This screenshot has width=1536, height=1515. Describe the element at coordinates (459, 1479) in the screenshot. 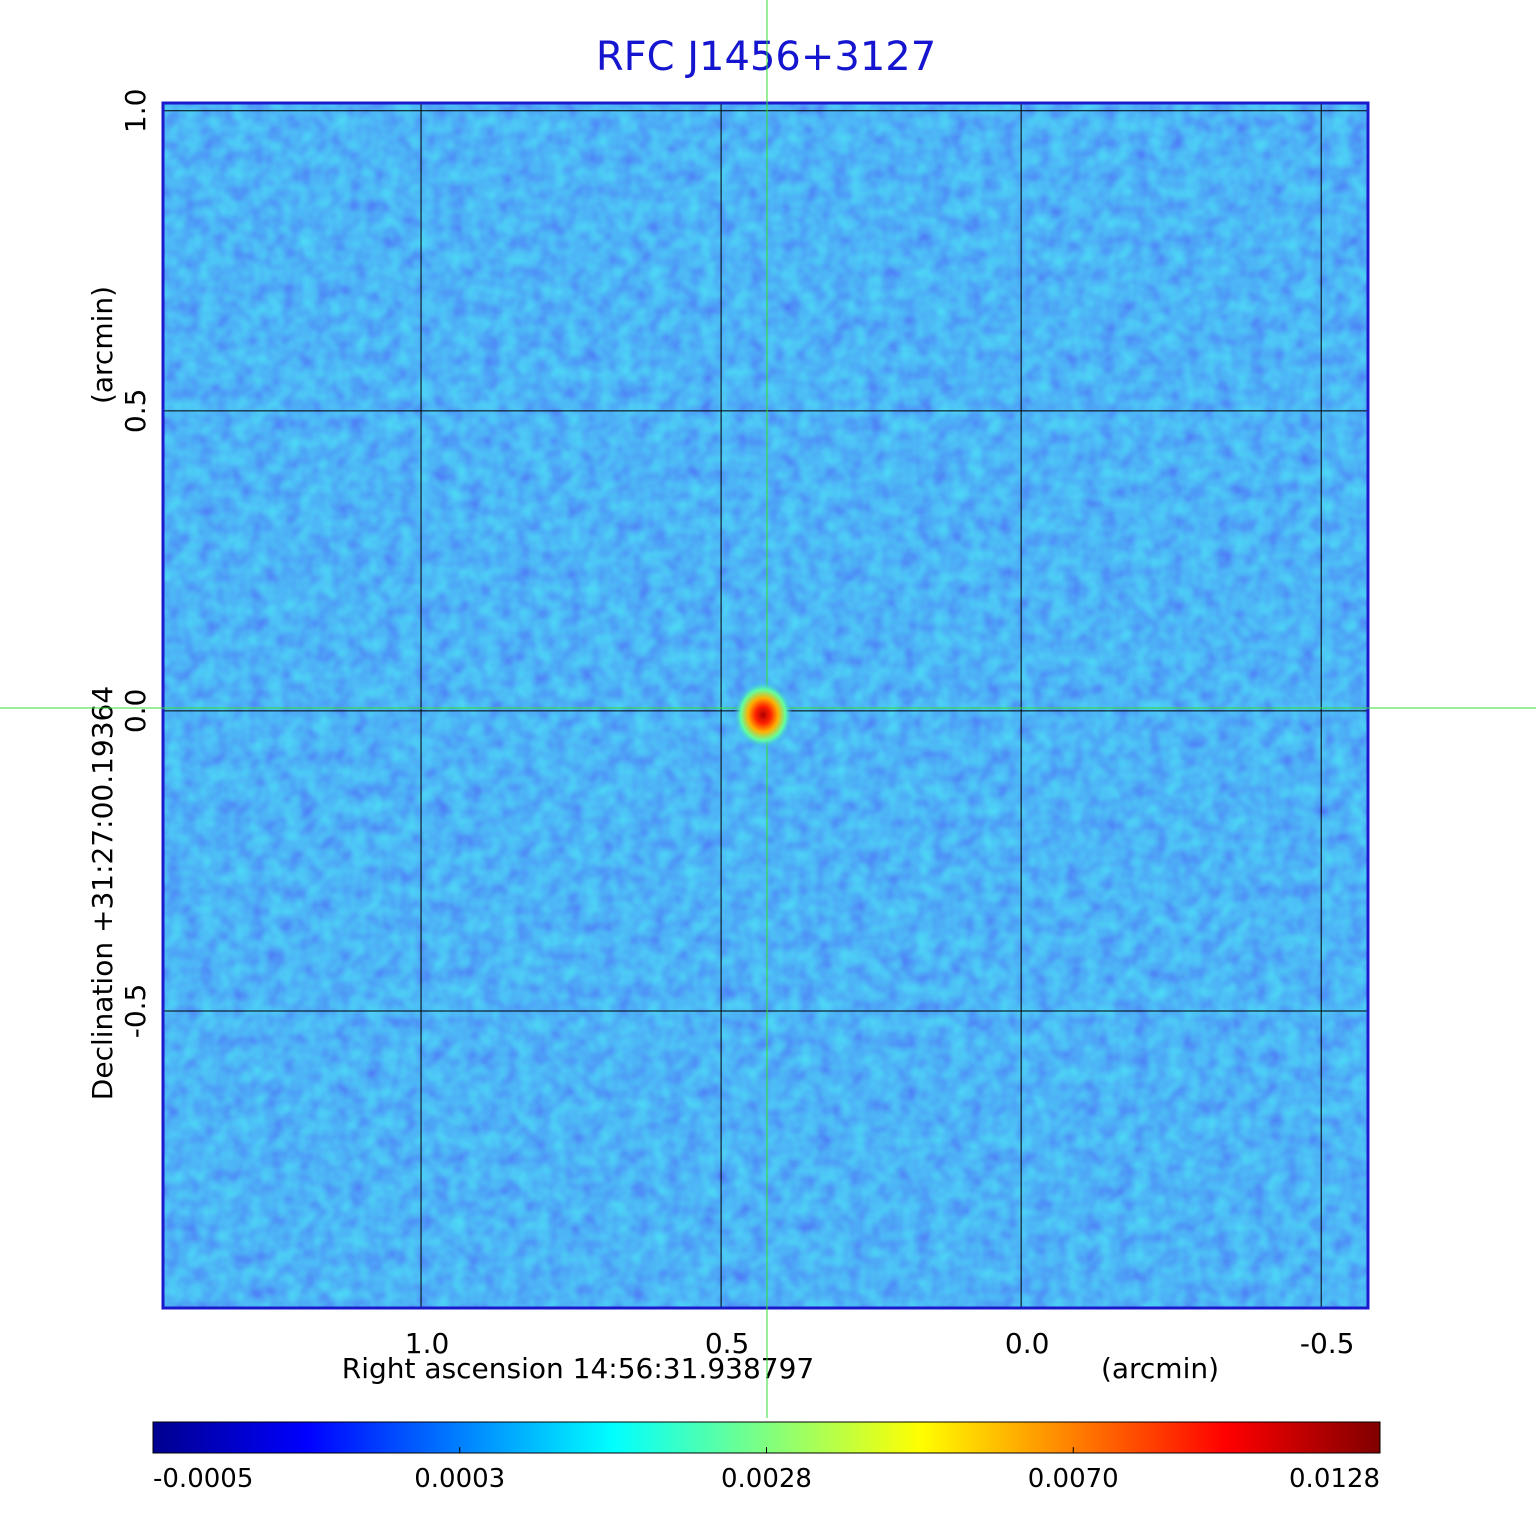

I see `colorbar-tick-label: 0.0003` at that location.